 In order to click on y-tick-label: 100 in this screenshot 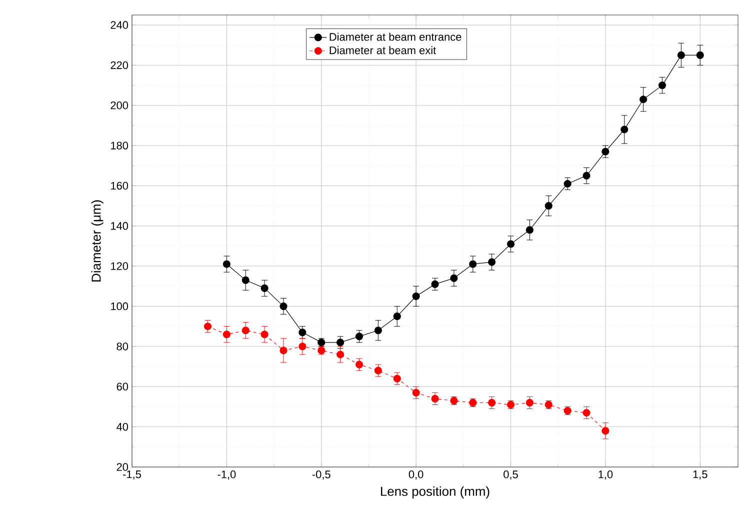, I will do `click(119, 306)`.